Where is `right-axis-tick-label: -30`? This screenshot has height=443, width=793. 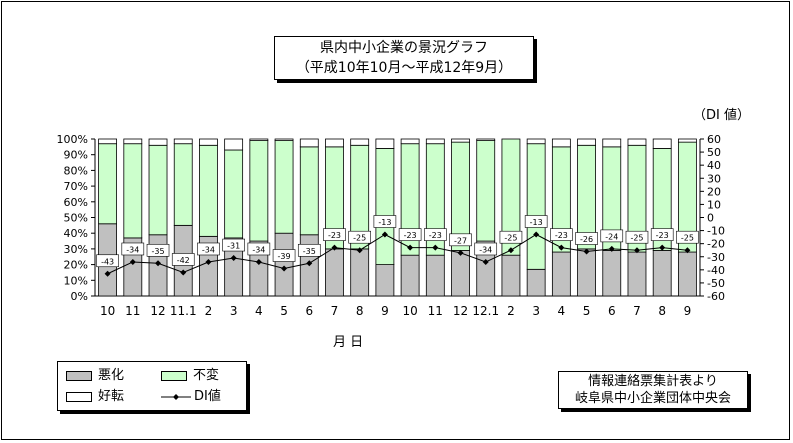 right-axis-tick-label: -30 is located at coordinates (716, 257).